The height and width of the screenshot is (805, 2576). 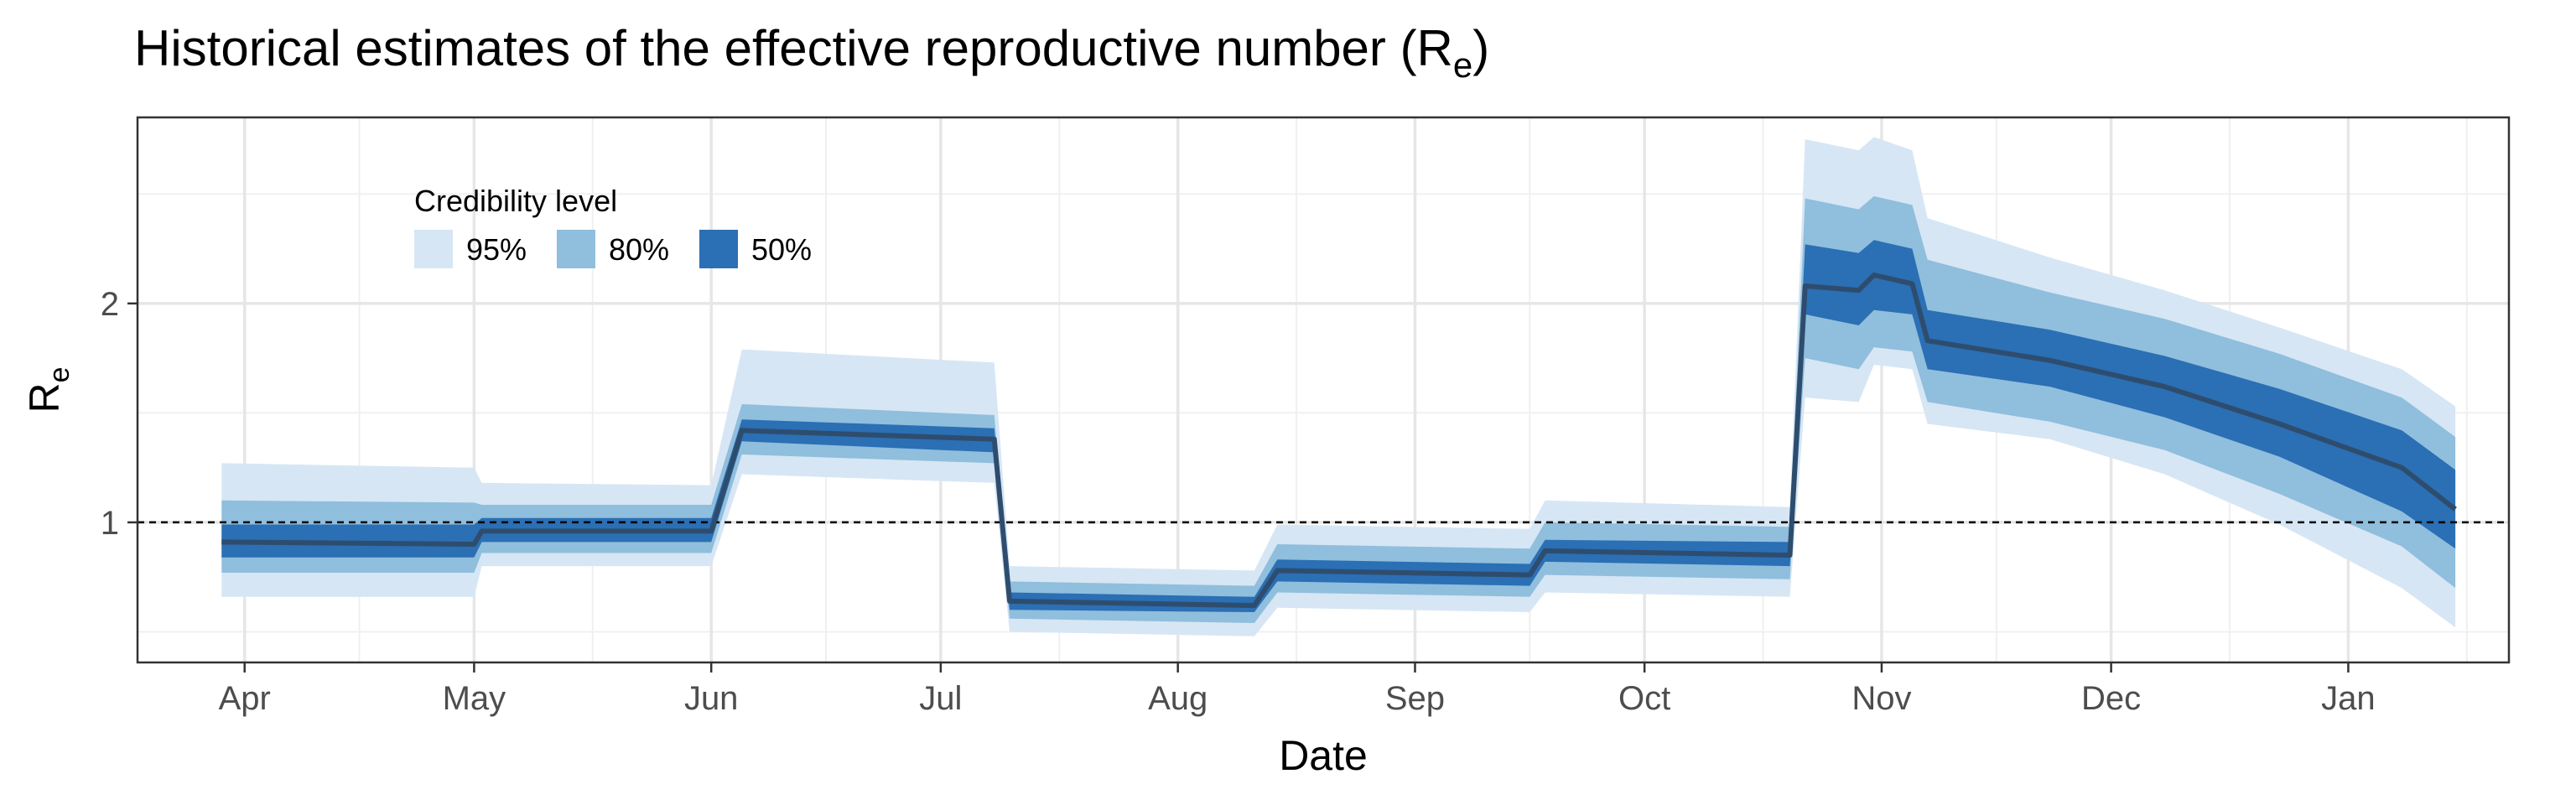 What do you see at coordinates (781, 249) in the screenshot?
I see `legend-label: 50%` at bounding box center [781, 249].